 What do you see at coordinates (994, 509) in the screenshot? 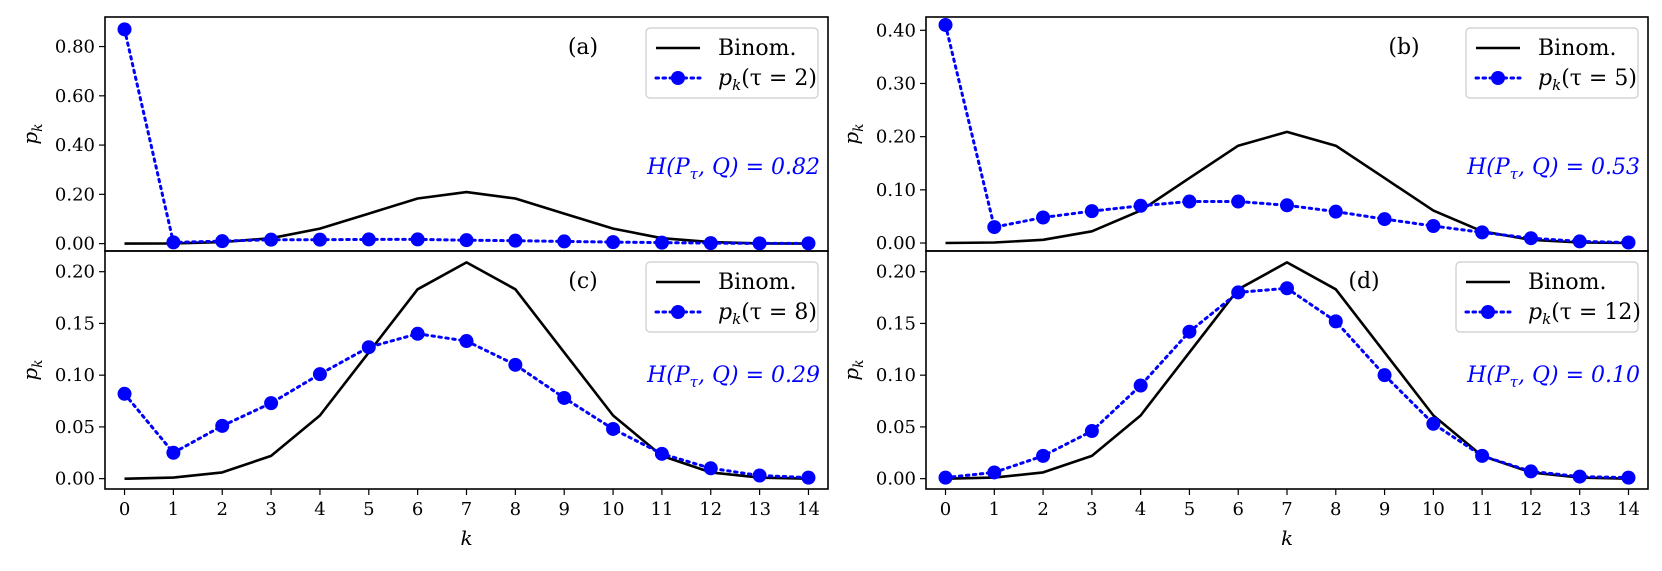
I see `x-tick-label: 1` at bounding box center [994, 509].